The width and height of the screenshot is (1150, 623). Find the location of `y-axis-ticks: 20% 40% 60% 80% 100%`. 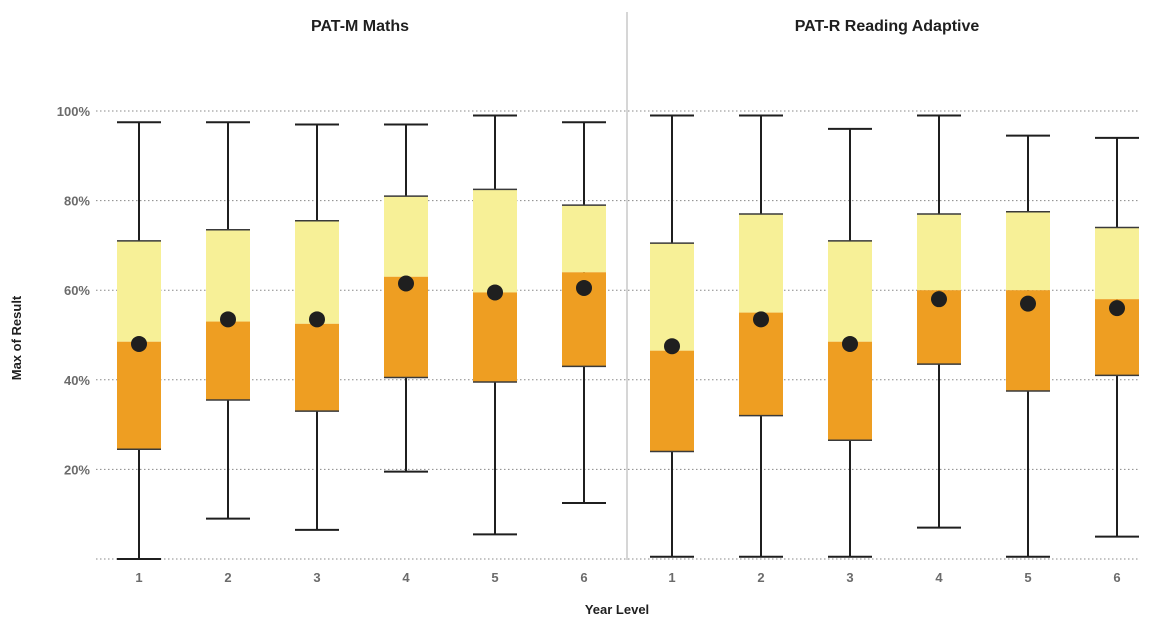

y-axis-ticks: 20% 40% 60% 80% 100% is located at coordinates (74, 290).